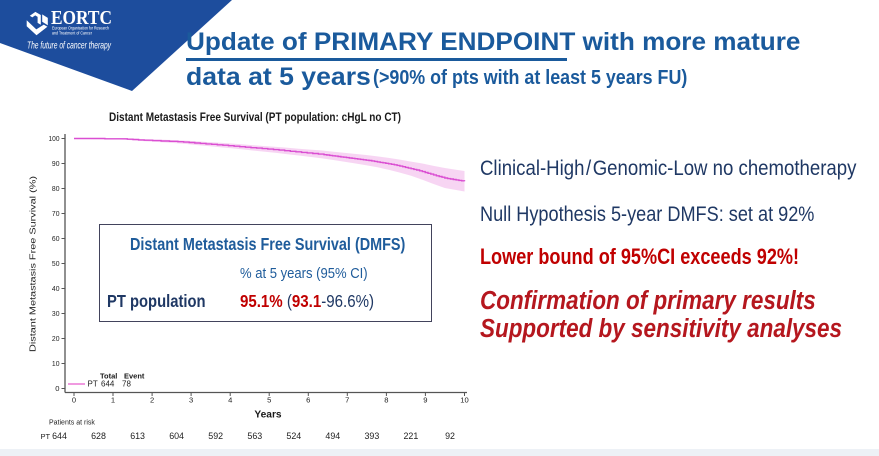 This screenshot has width=879, height=456. What do you see at coordinates (386, 400) in the screenshot?
I see `svg-text: 8` at bounding box center [386, 400].